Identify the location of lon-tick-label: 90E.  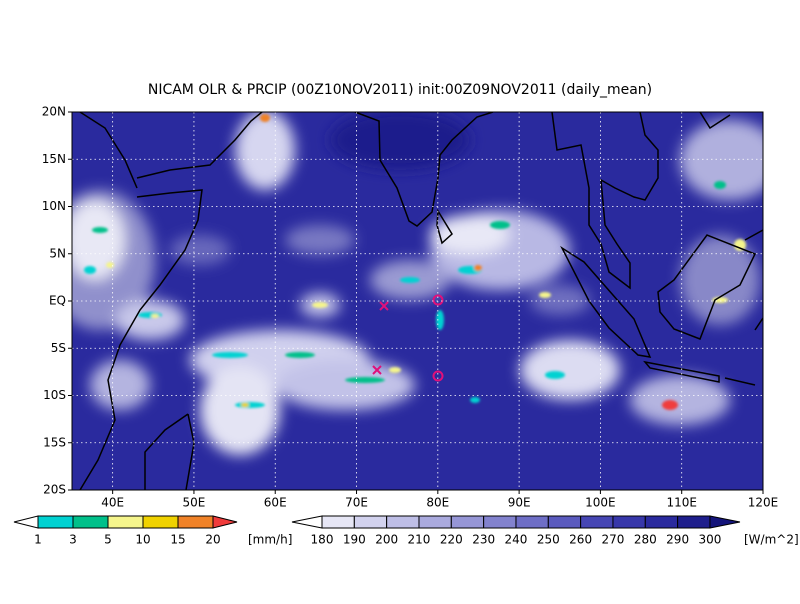
(519, 503).